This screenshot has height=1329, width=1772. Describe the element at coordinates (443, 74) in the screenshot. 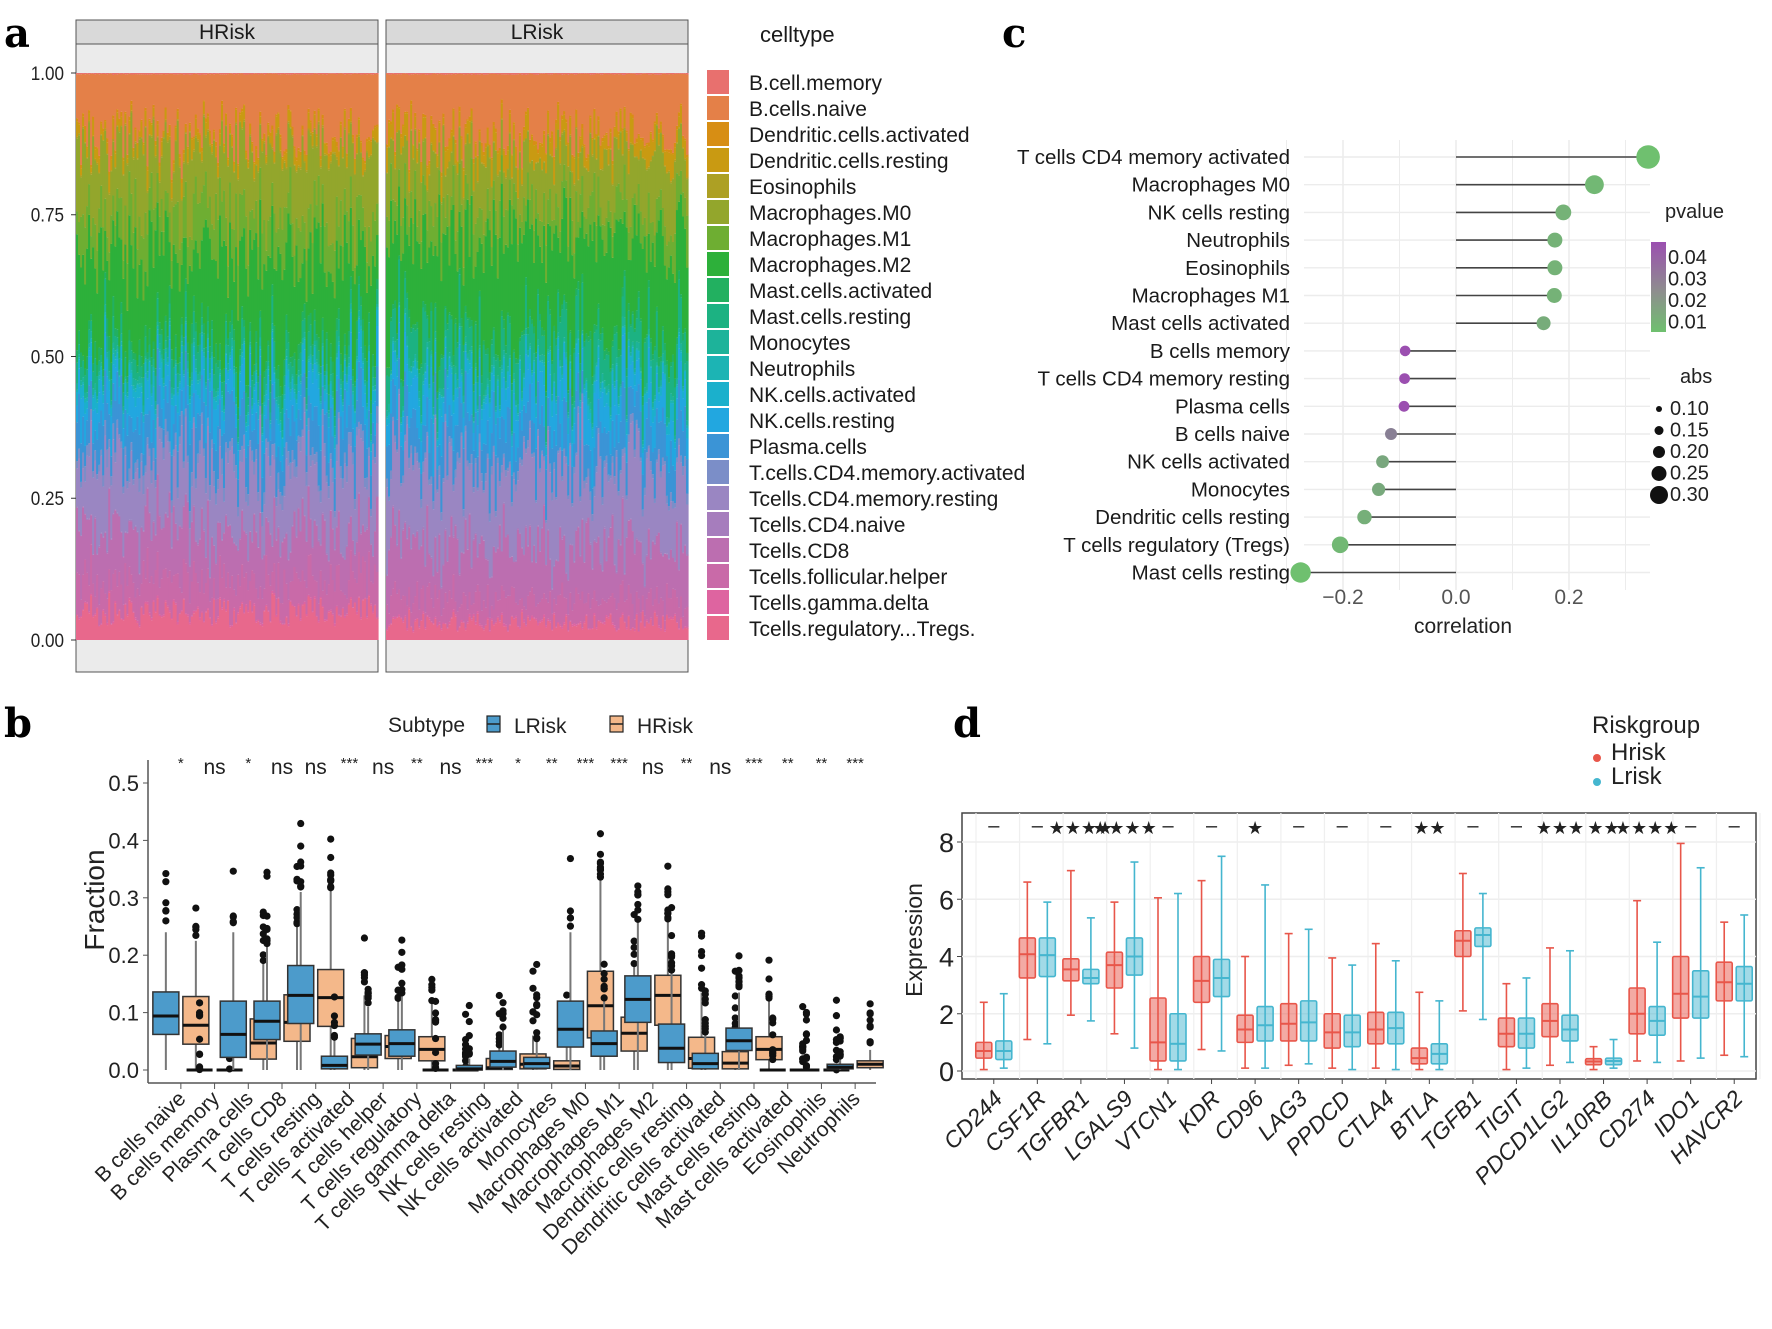

I see `stacked-segment-b-cell-memory` at that location.